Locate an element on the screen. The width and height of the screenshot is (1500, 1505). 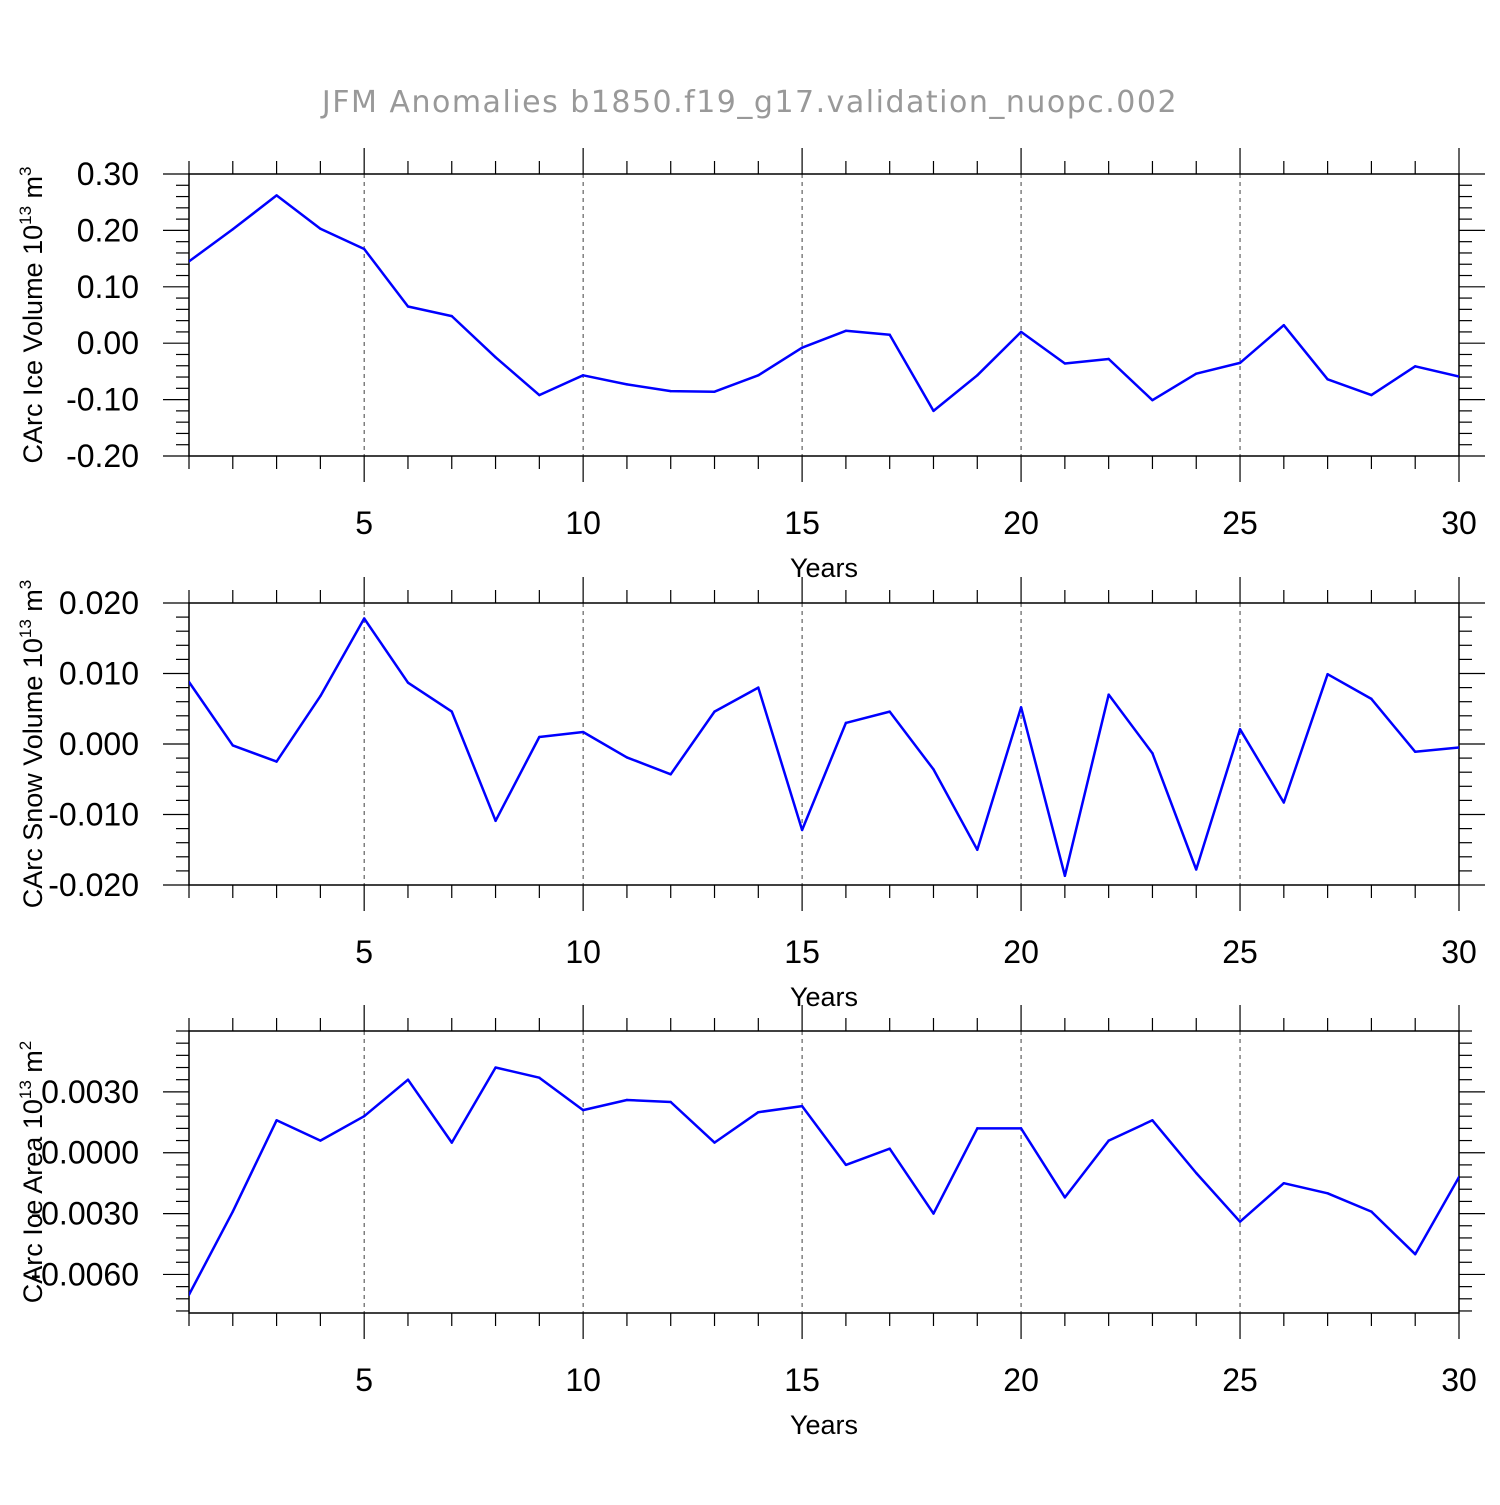
y-axis-label: CArc Snow Volume 1013 m3 is located at coordinates (32, 744).